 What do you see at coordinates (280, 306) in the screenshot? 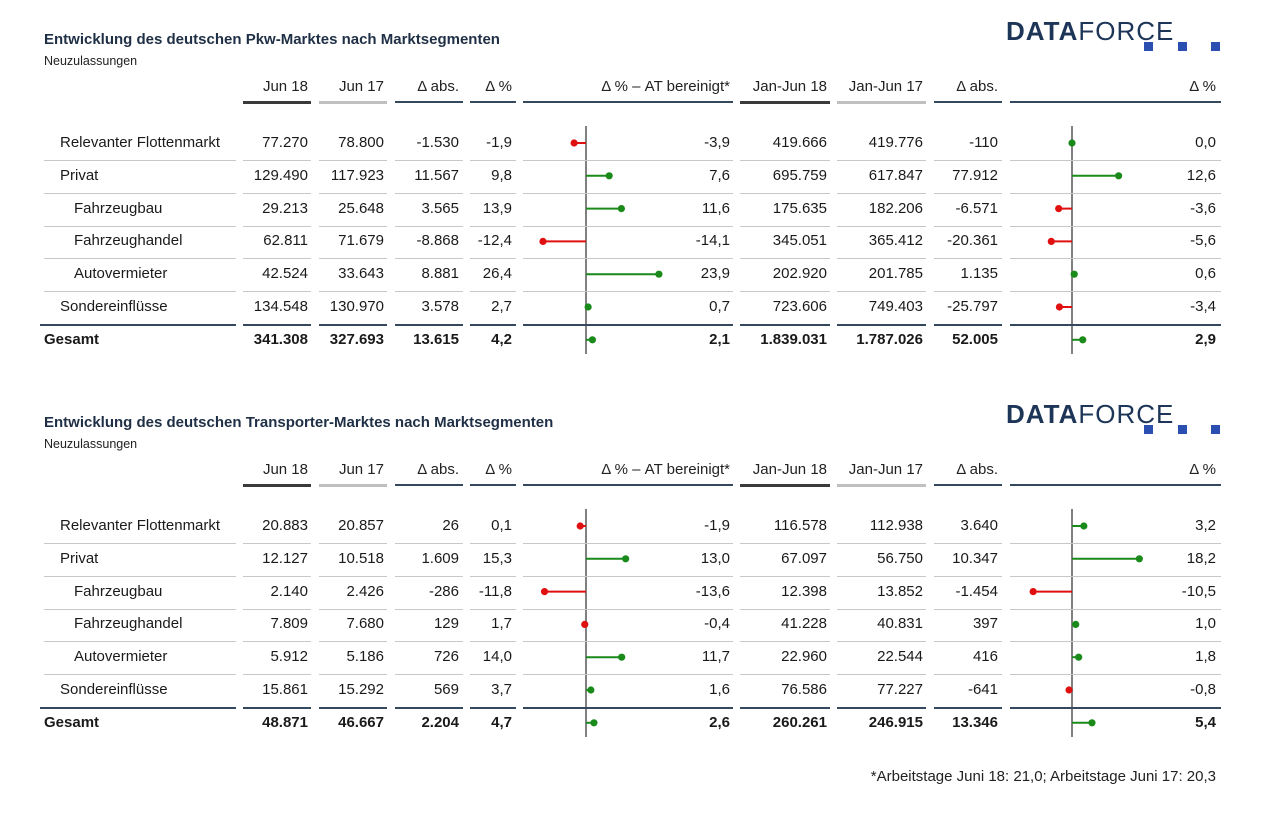
I see `cell-jun18: 134.548` at bounding box center [280, 306].